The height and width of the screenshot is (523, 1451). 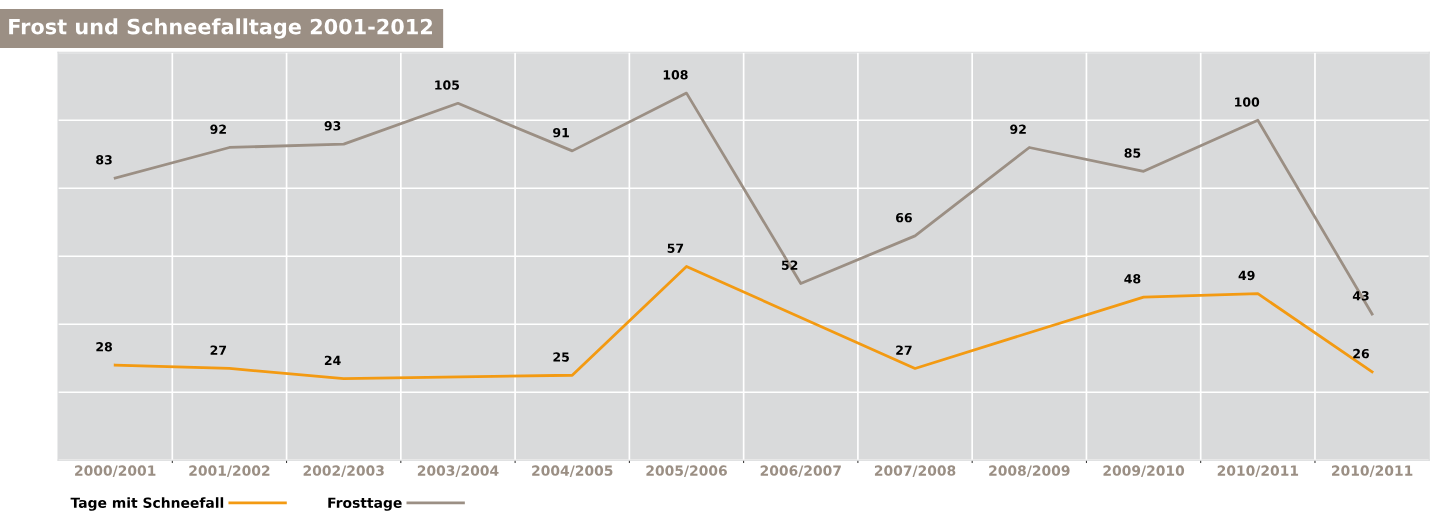 What do you see at coordinates (458, 471) in the screenshot?
I see `x-tick-label: 2003/2004` at bounding box center [458, 471].